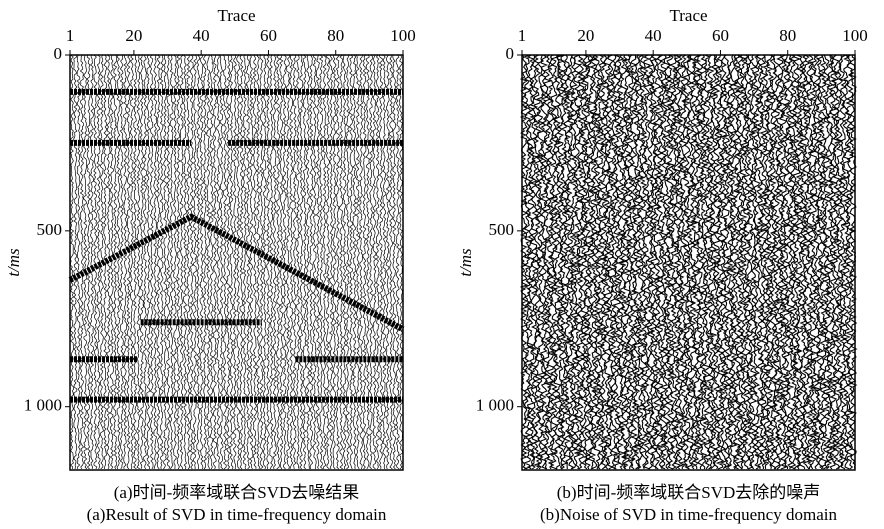  Describe the element at coordinates (43, 405) in the screenshot. I see `y-tick-label: 1 000` at that location.